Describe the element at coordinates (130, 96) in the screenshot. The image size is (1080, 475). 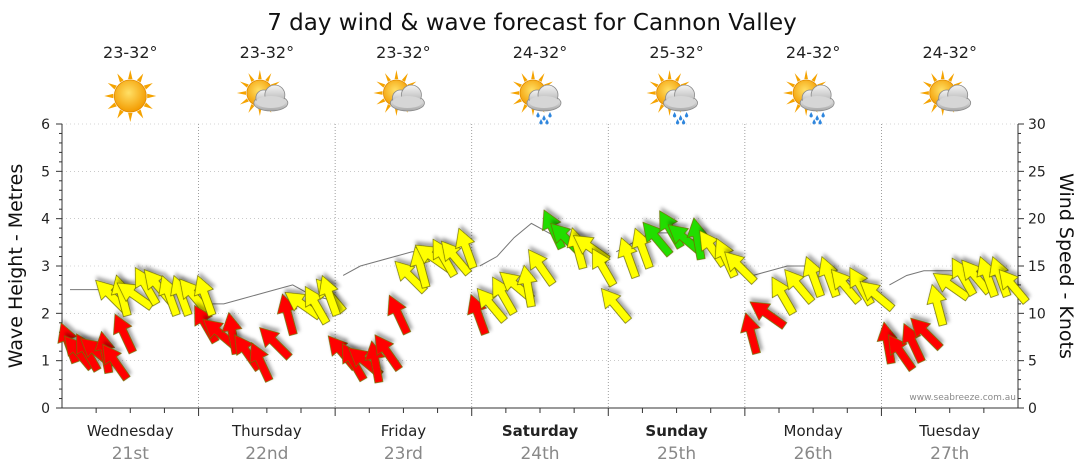
I see `sunny-icon` at that location.